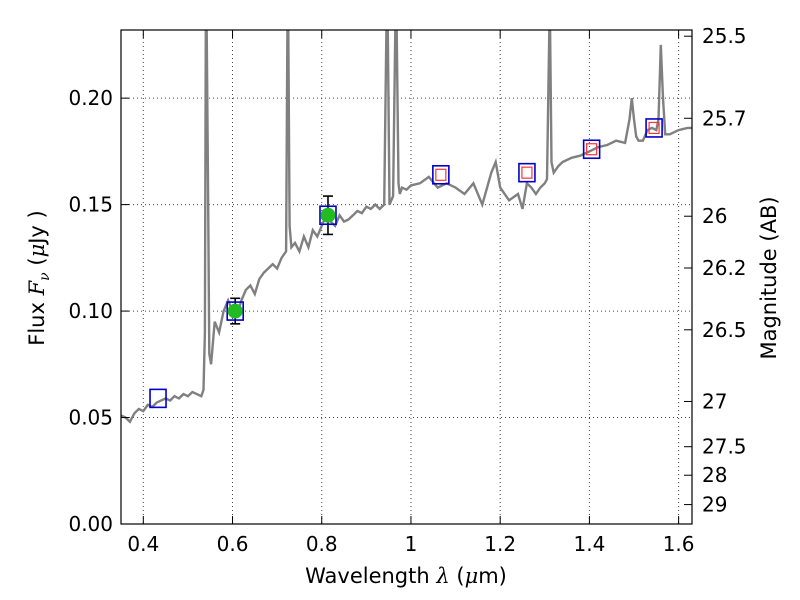 This screenshot has width=800, height=600. Describe the element at coordinates (589, 544) in the screenshot. I see `x-tick-label: 1.4` at that location.